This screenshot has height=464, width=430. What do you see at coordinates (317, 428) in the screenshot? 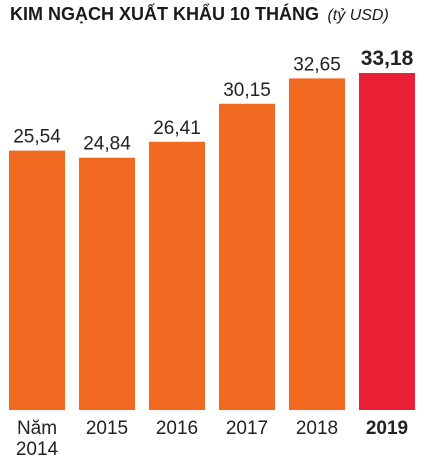
I see `x-tick-label-4: 2018` at bounding box center [317, 428].